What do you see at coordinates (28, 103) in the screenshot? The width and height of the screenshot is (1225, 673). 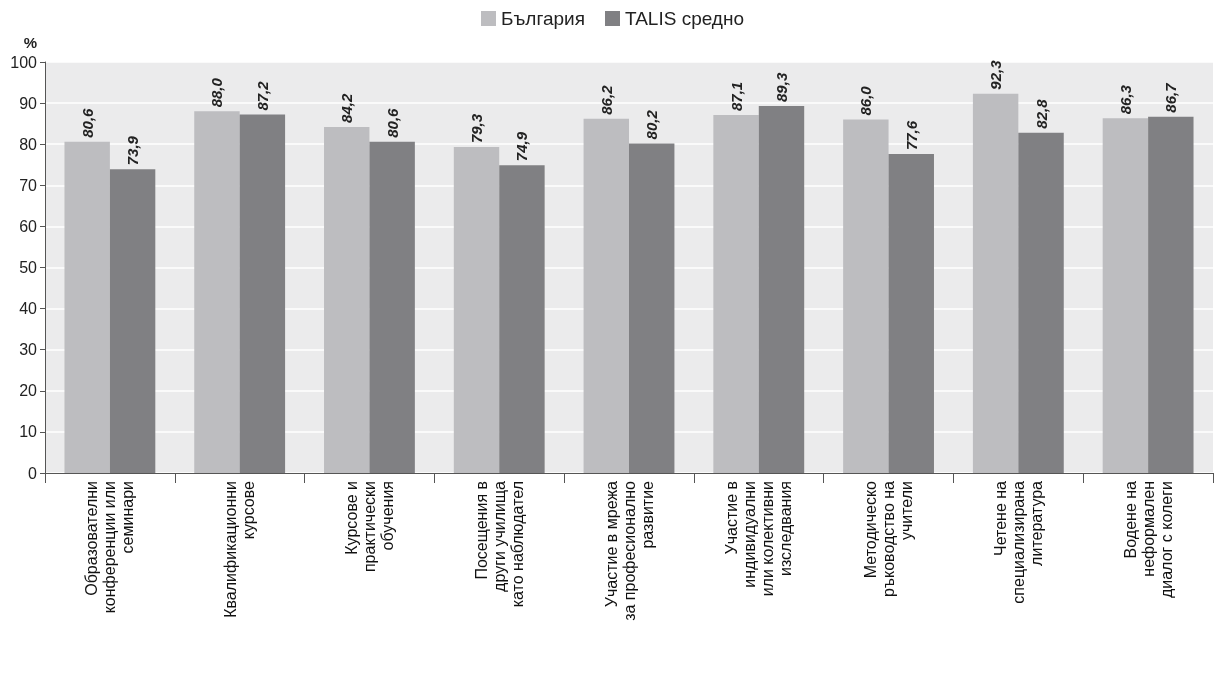 I see `y-tick-label: 90` at bounding box center [28, 103].